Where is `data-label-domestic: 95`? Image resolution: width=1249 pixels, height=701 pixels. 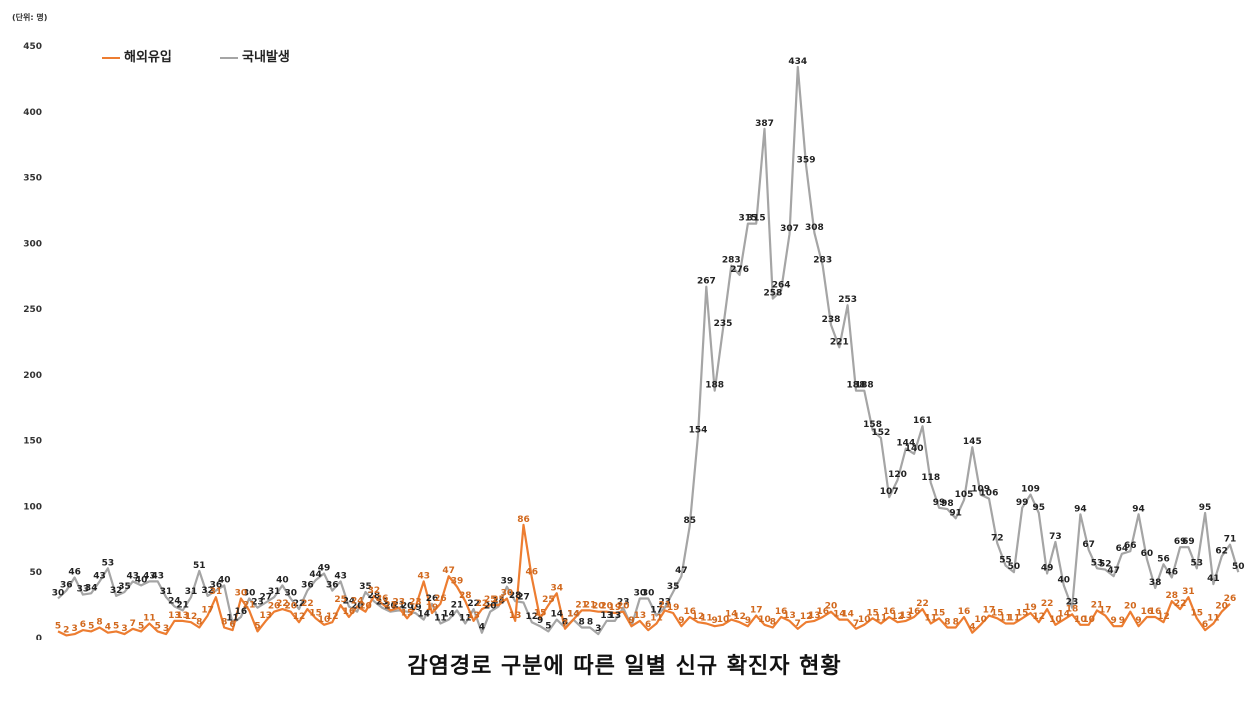
data-label-domestic: 95 is located at coordinates (1205, 508).